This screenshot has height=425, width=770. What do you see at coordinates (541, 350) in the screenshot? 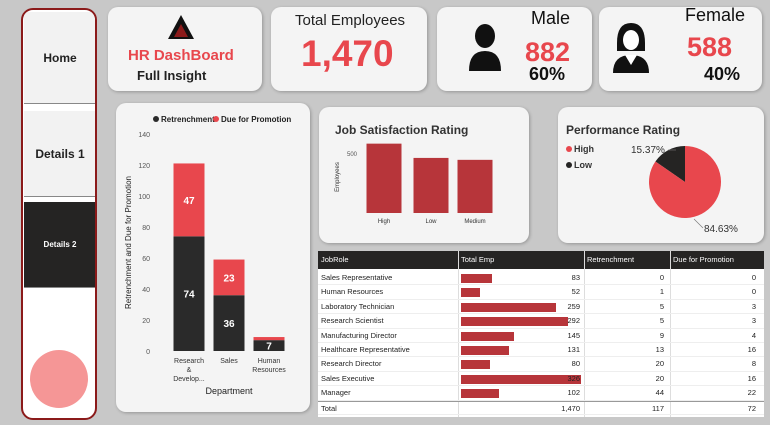
I see `table-row: Healthcare Representative 131 13 16` at bounding box center [541, 350].